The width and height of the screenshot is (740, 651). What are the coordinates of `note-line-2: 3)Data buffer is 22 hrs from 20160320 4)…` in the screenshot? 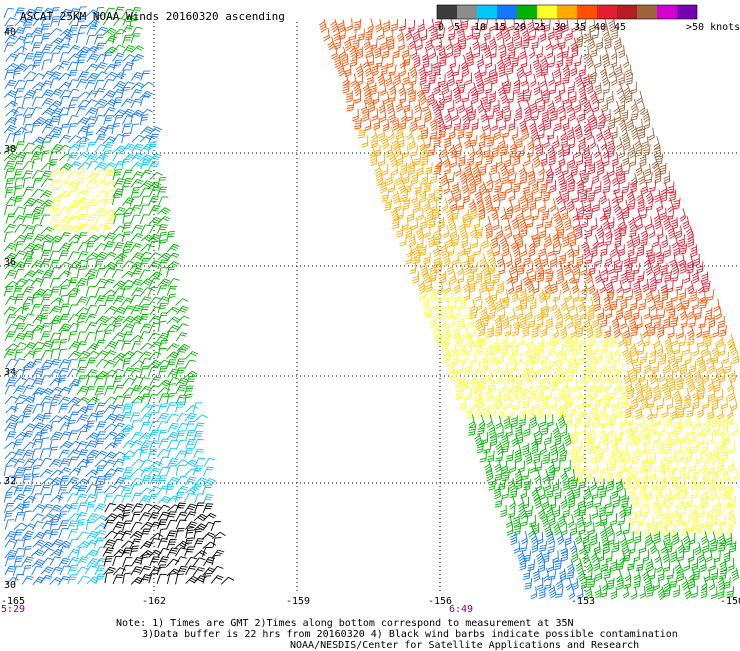 It's located at (410, 634).